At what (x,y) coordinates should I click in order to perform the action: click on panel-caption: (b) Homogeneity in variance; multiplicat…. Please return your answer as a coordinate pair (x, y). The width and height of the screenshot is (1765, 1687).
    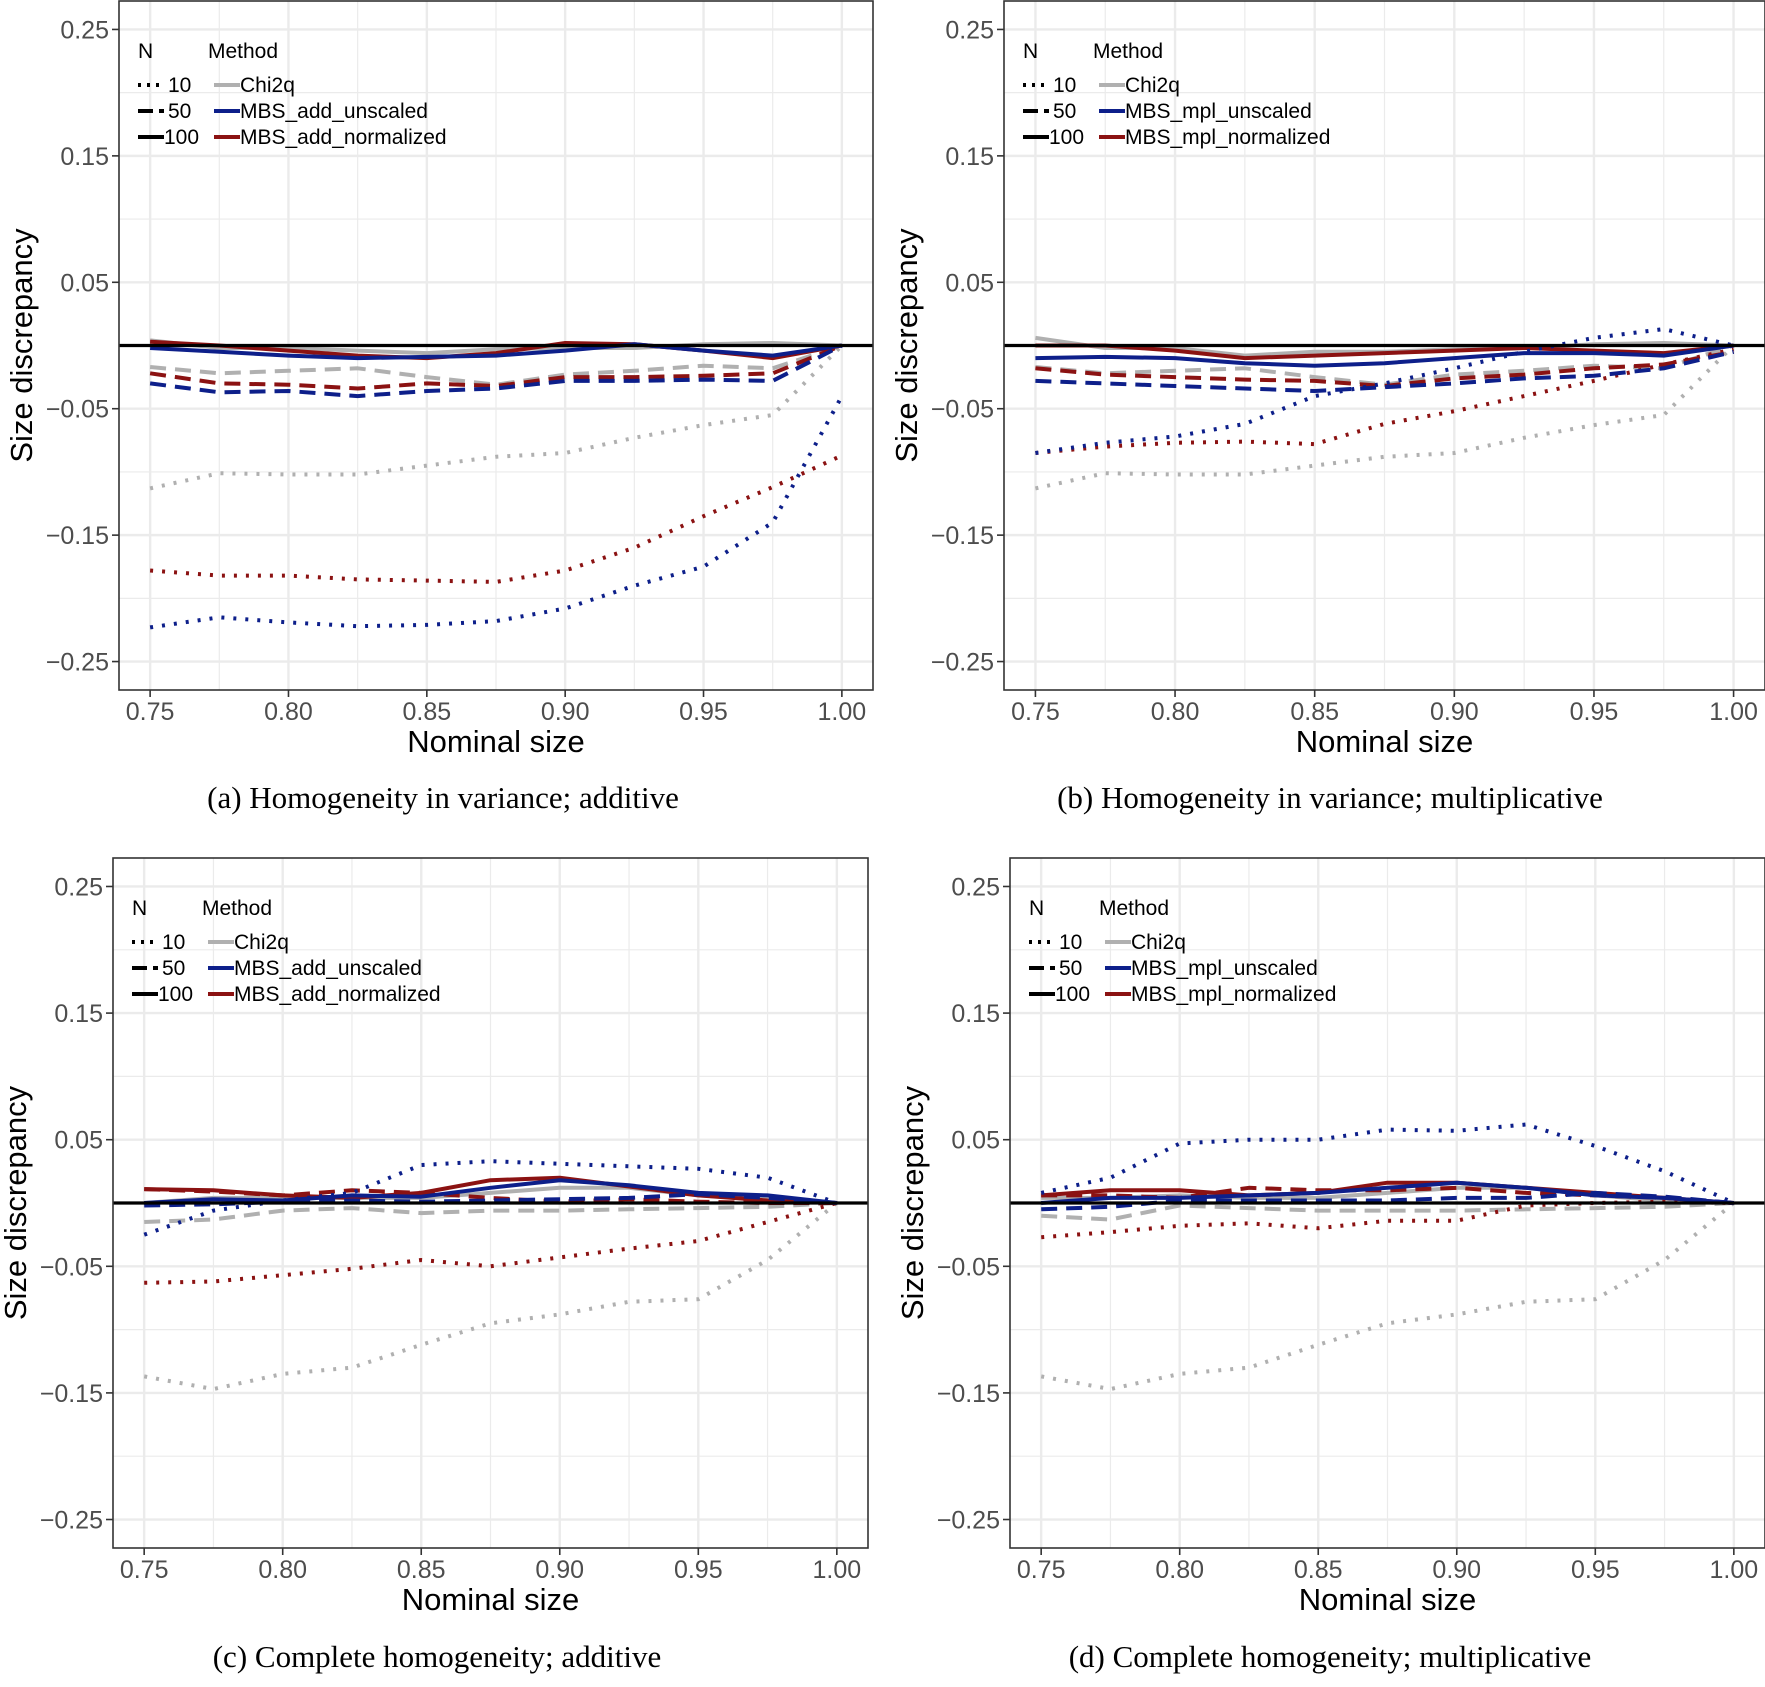
    Looking at the image, I should click on (1330, 797).